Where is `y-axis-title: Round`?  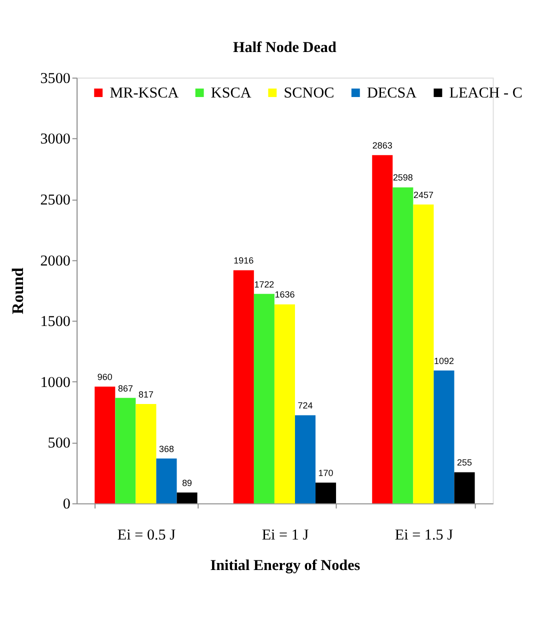 y-axis-title: Round is located at coordinates (19, 291).